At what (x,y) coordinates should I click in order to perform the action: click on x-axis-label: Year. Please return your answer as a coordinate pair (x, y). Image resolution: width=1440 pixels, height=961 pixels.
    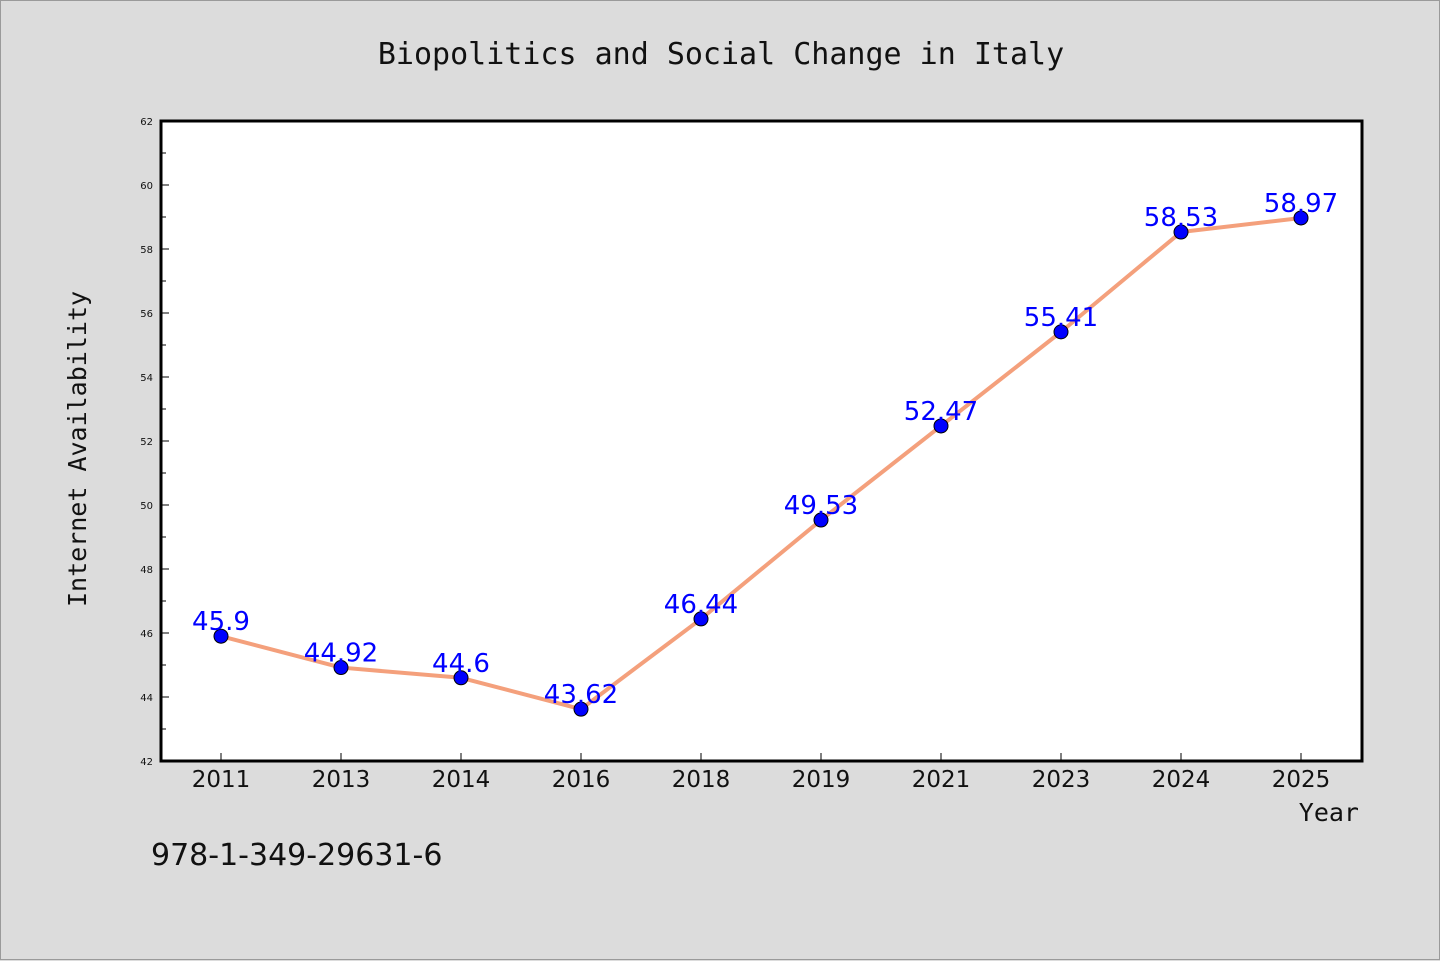
    Looking at the image, I should click on (1329, 812).